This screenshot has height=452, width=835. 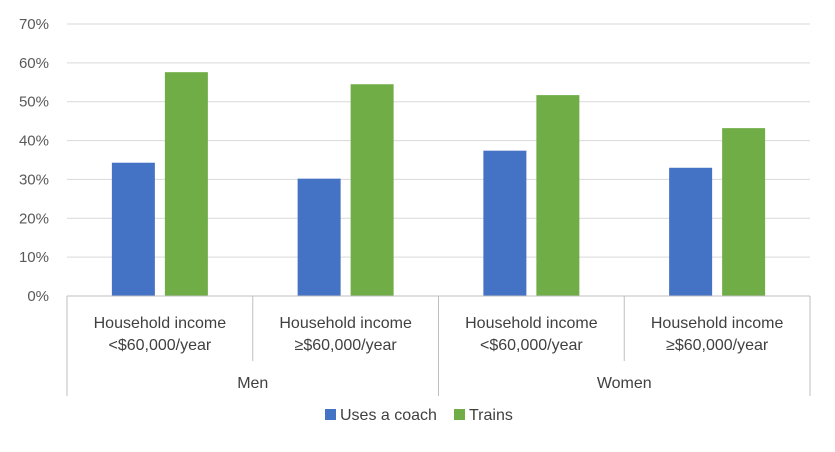 What do you see at coordinates (624, 383) in the screenshot?
I see `group-label: Women` at bounding box center [624, 383].